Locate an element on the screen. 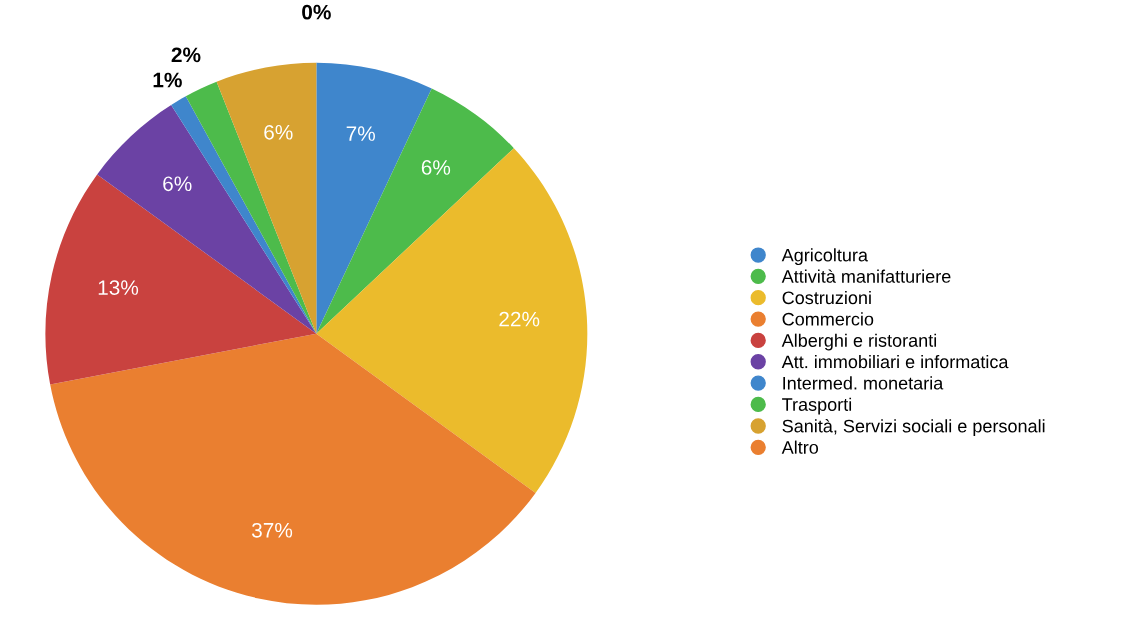  text: 0% is located at coordinates (316, 12).